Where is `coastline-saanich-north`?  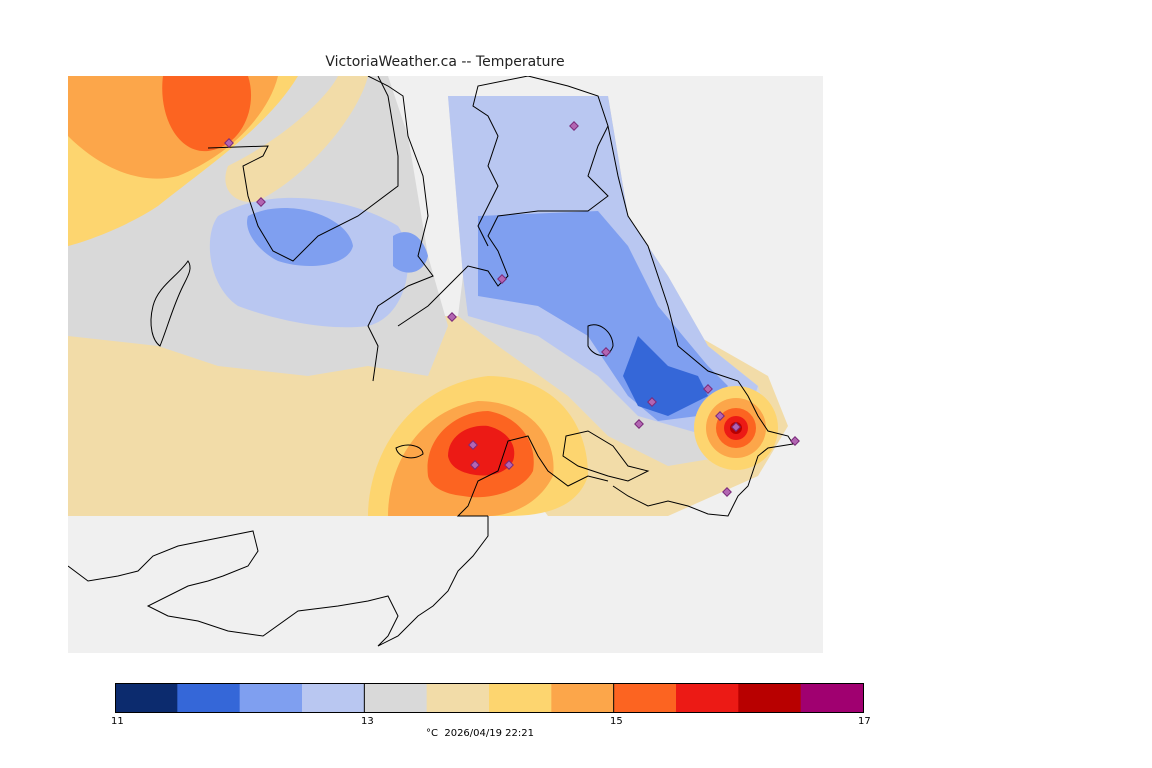 coastline-saanich-north is located at coordinates (606, 456).